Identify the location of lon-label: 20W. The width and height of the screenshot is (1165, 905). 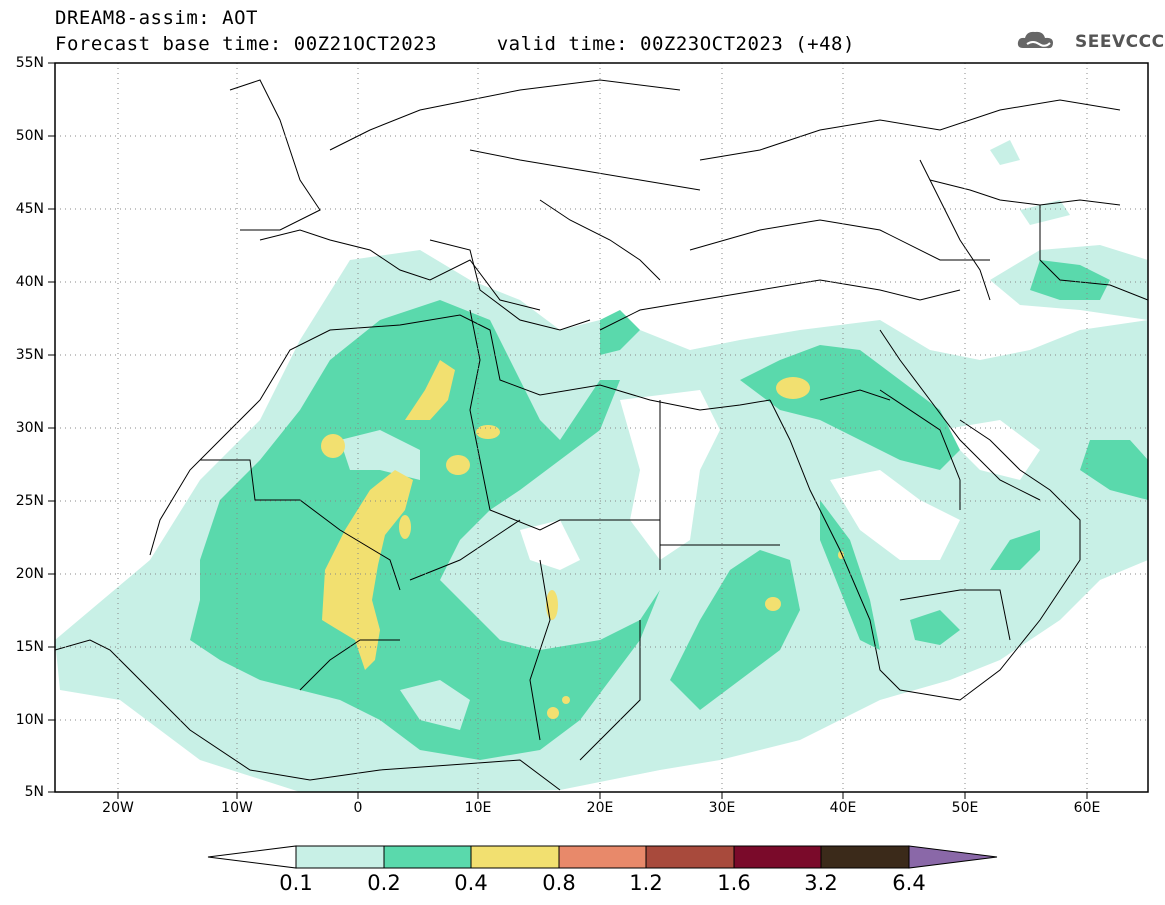
(118, 808).